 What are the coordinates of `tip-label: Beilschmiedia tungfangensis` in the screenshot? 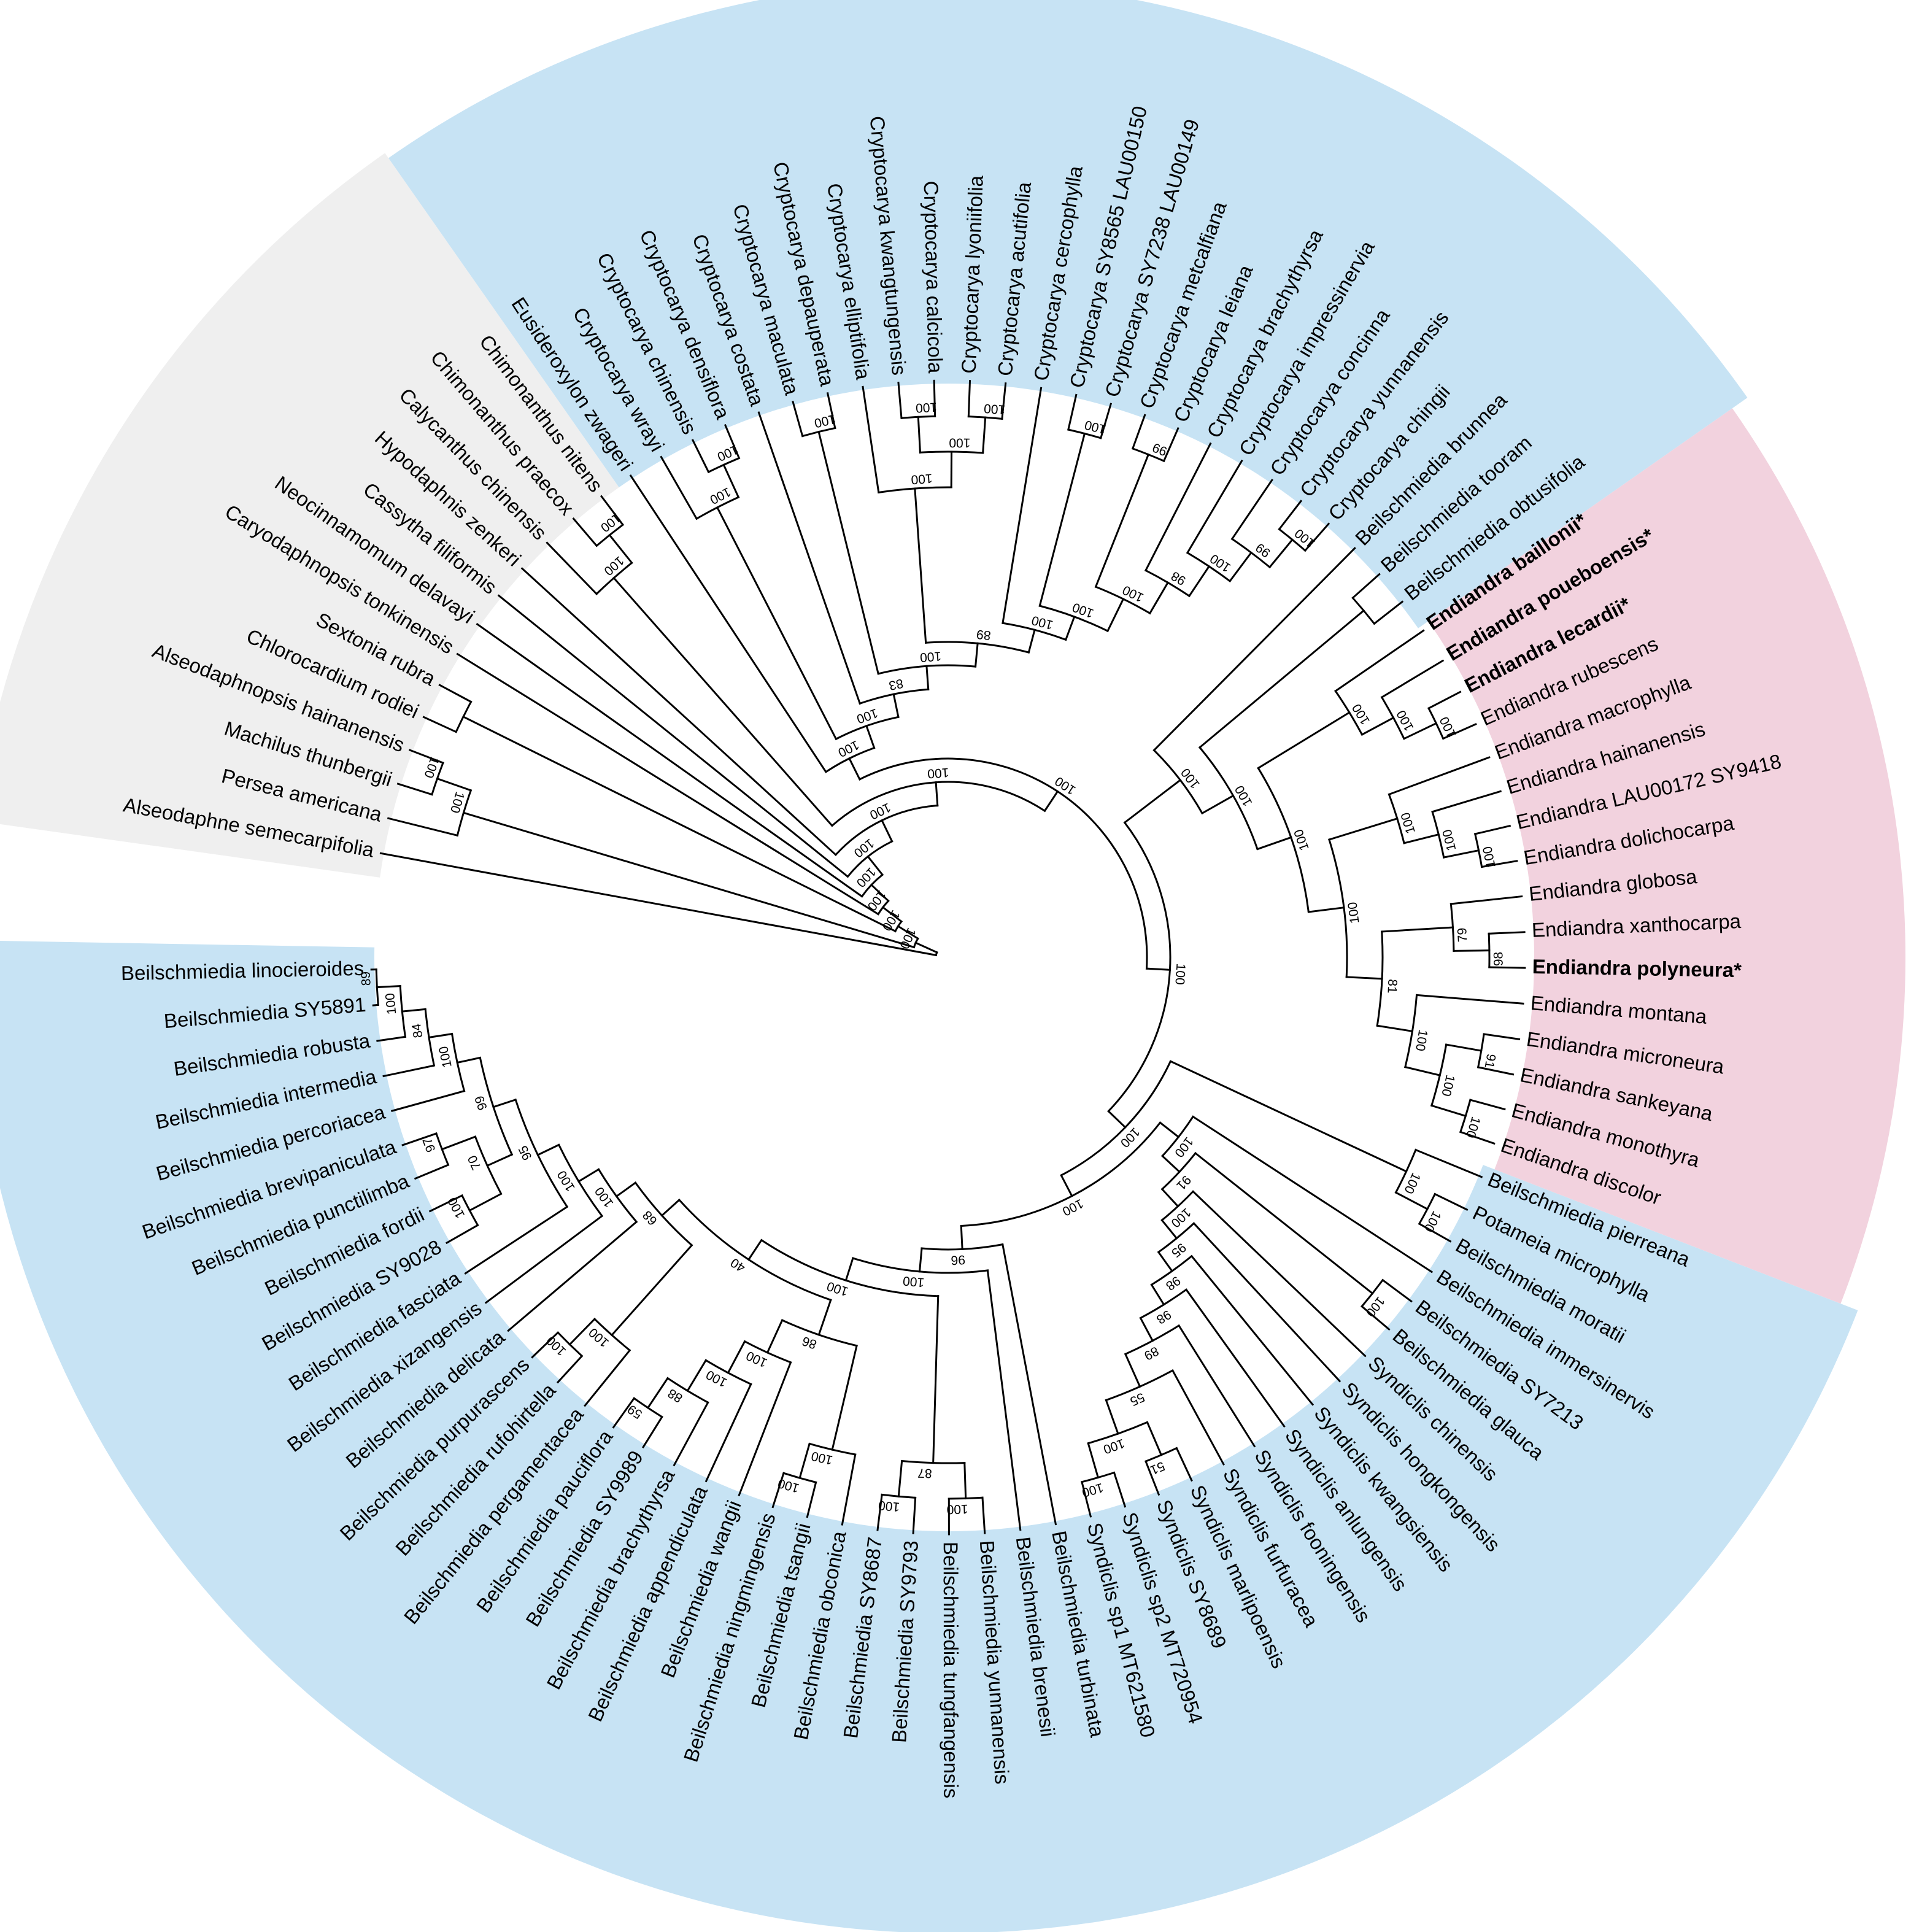 It's located at (951, 1670).